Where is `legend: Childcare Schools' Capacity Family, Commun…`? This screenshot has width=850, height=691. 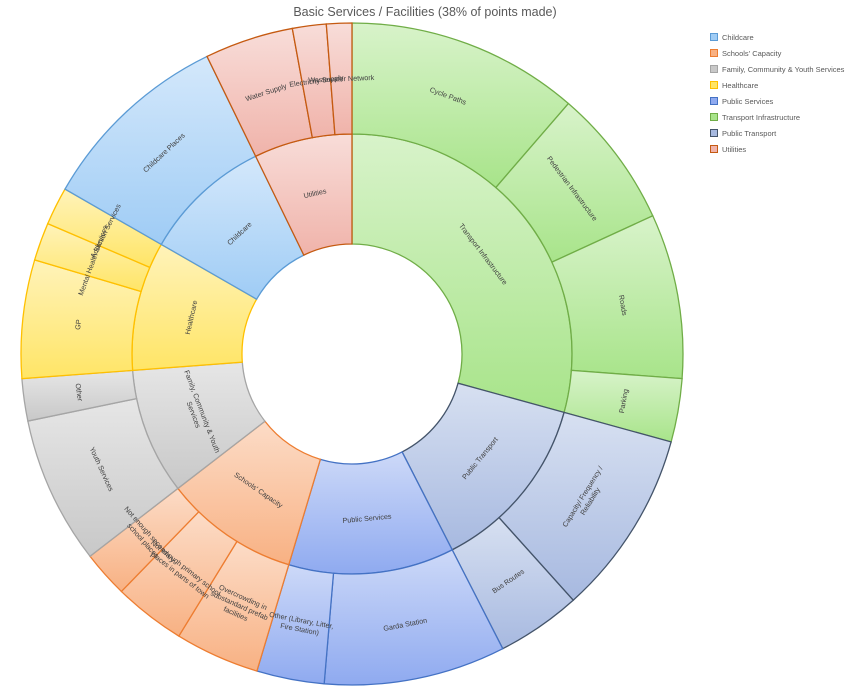 legend: Childcare Schools' Capacity Family, Commun… is located at coordinates (777, 93).